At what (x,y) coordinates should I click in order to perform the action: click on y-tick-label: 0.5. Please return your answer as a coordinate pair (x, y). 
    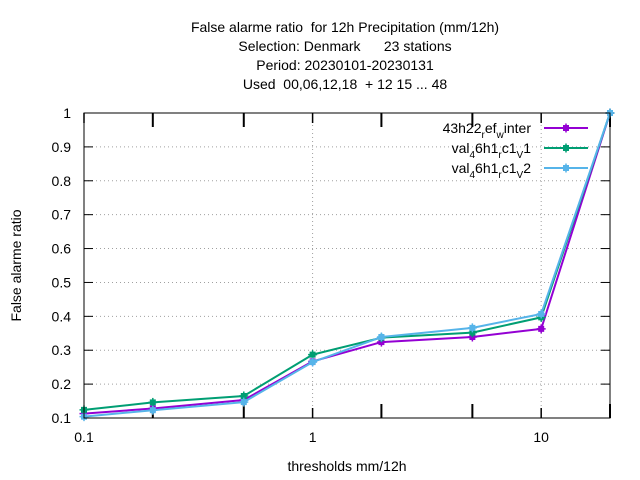
    Looking at the image, I should click on (62, 282).